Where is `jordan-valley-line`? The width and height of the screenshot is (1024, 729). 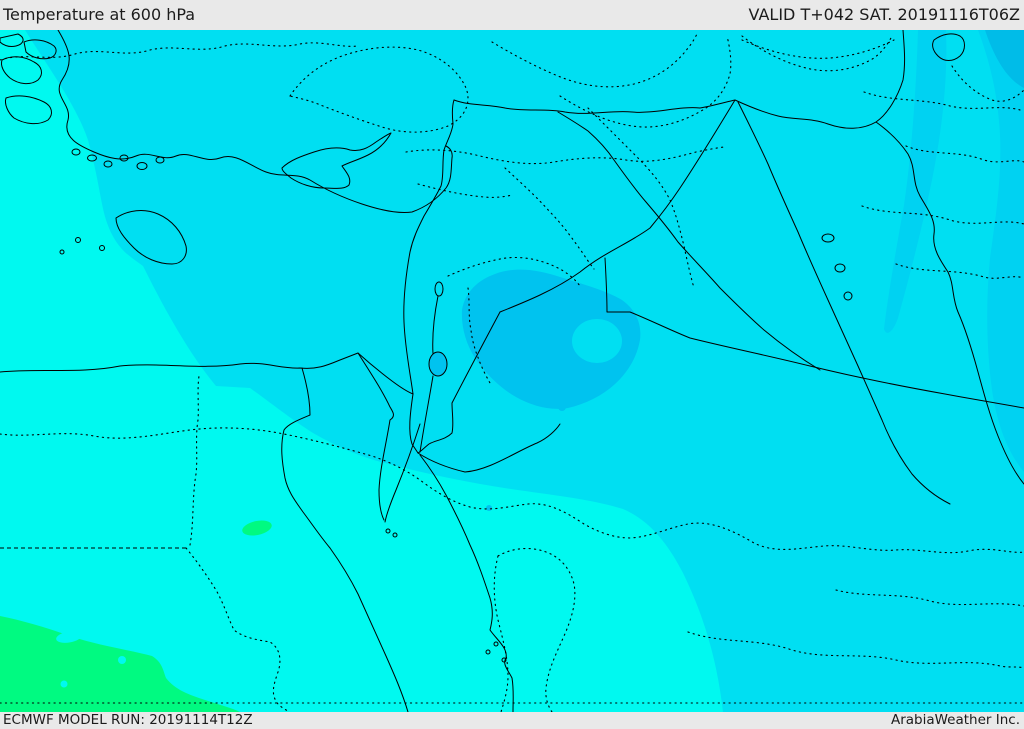 jordan-valley-line is located at coordinates (429, 374).